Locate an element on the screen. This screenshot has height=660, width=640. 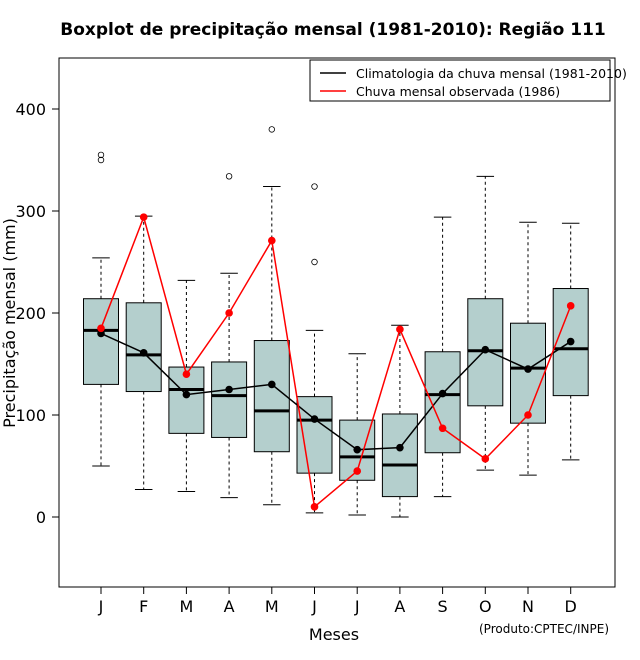
y-tick-label: 100 is located at coordinates (30, 415).